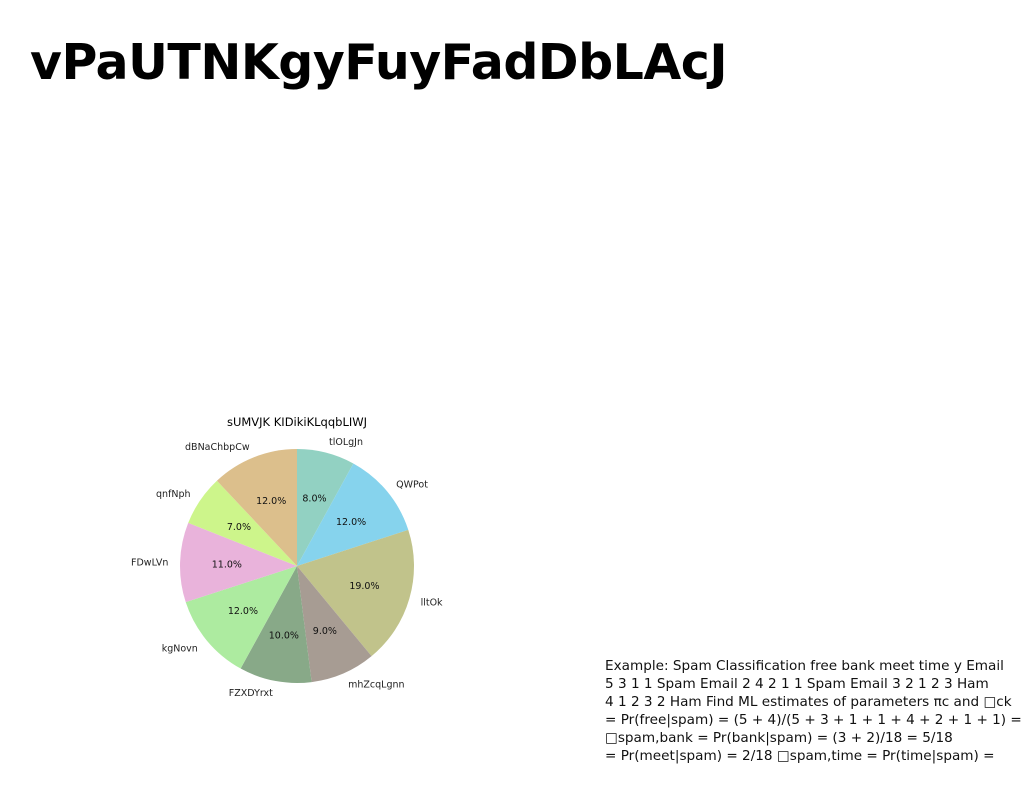 This screenshot has width=1024, height=788. What do you see at coordinates (173, 494) in the screenshot?
I see `slice-category-label: qnfNph` at bounding box center [173, 494].